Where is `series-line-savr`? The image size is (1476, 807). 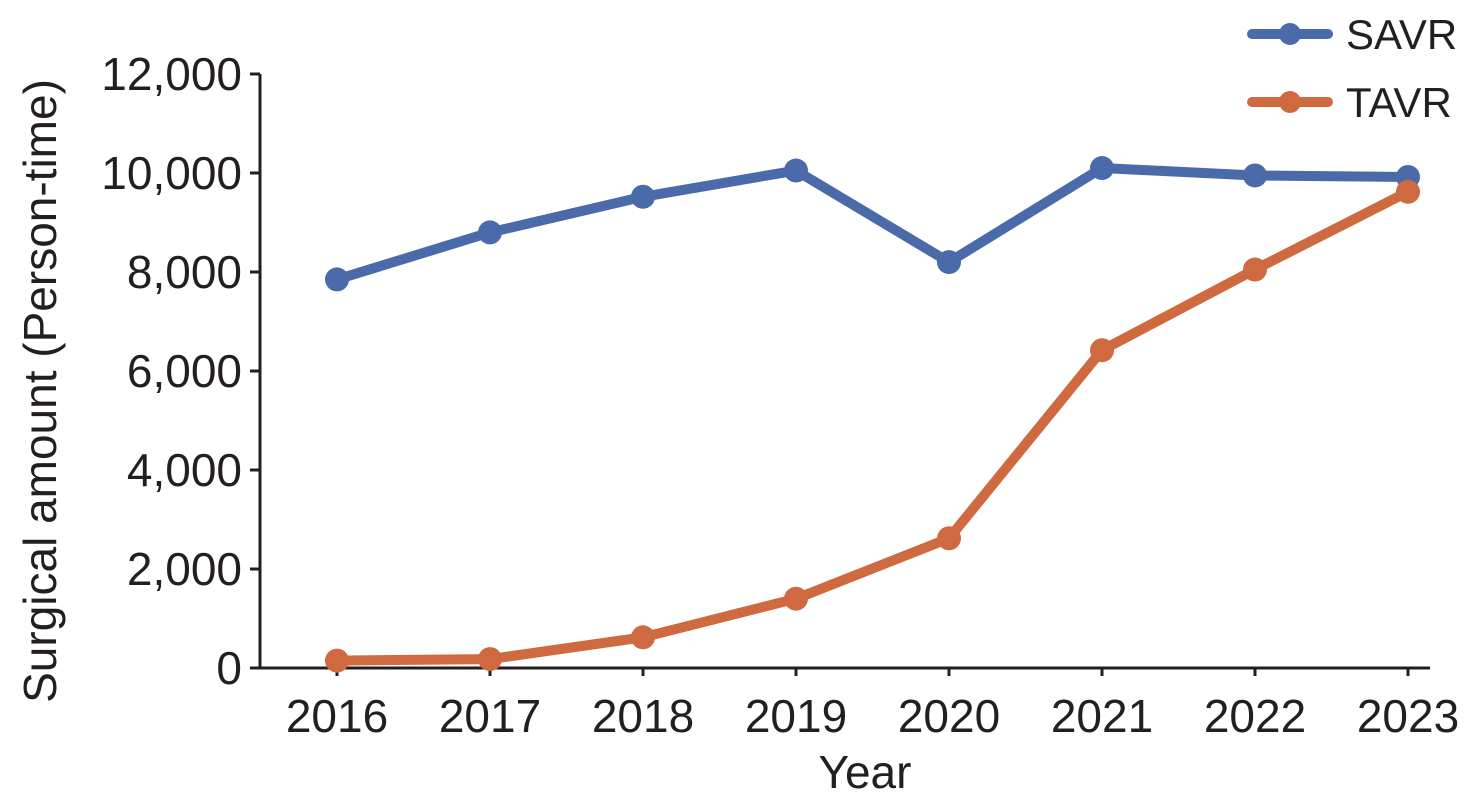
series-line-savr is located at coordinates (872, 224).